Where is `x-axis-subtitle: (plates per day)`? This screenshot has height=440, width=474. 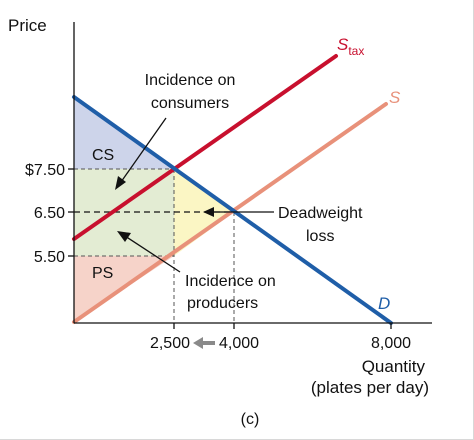
x-axis-subtitle: (plates per day) is located at coordinates (370, 387).